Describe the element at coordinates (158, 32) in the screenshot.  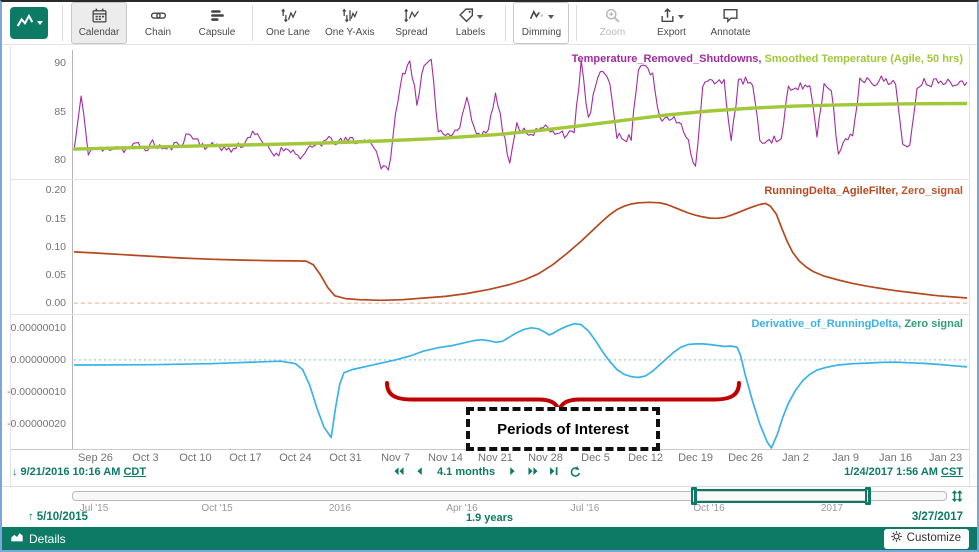
I see `toolbar-button-label: Chain` at that location.